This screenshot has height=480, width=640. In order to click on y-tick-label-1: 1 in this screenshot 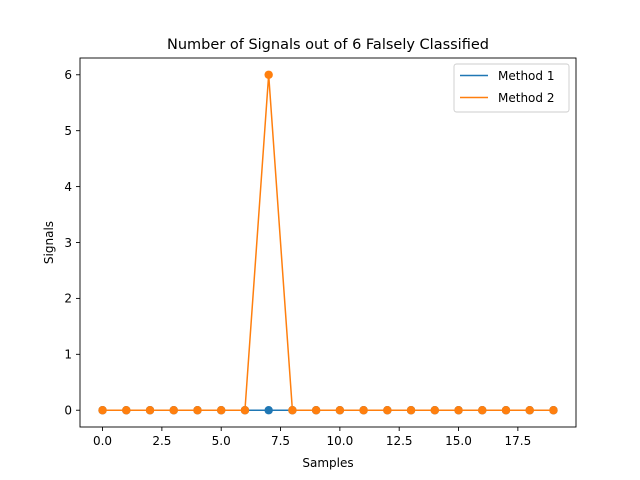, I will do `click(68, 355)`.